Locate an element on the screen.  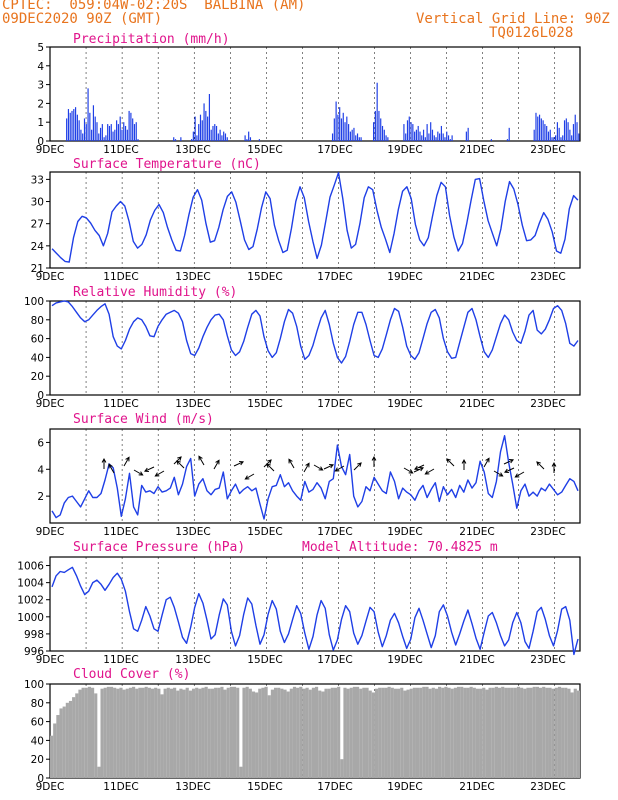
temp-title: Surface Temperature (nC) is located at coordinates (167, 164).